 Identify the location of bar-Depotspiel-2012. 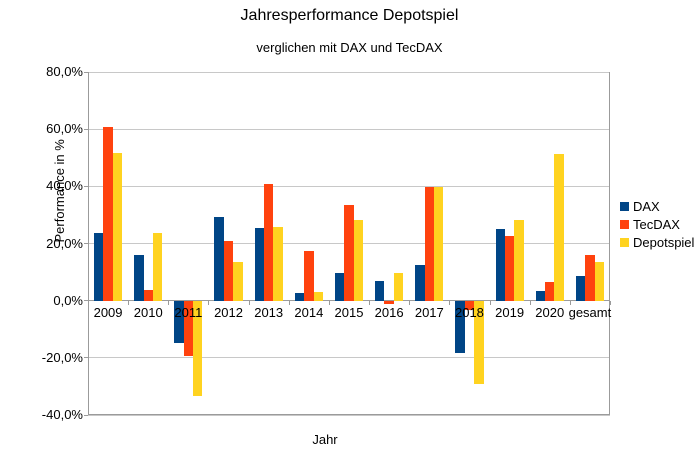
(238, 281).